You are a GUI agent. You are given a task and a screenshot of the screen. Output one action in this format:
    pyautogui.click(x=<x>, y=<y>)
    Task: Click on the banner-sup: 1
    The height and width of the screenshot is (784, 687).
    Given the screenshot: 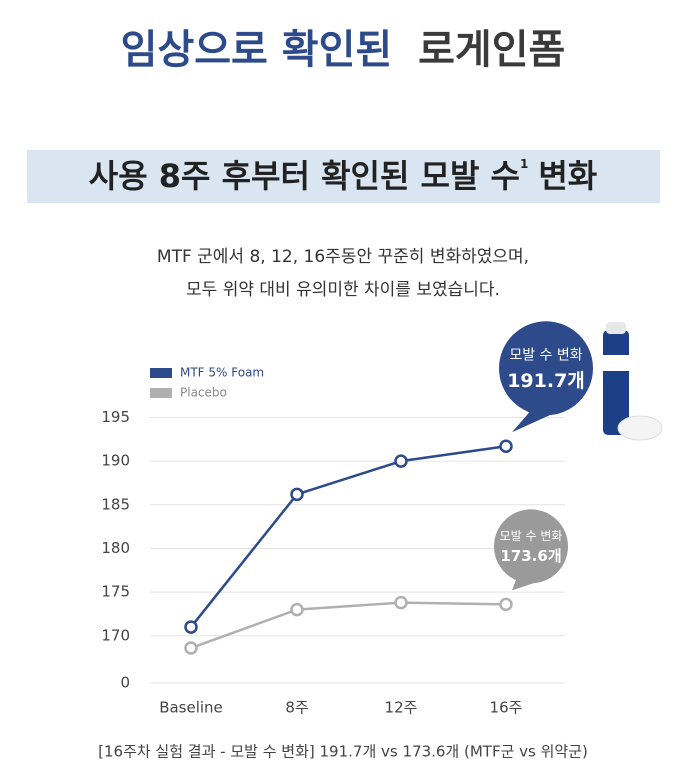 What is the action you would take?
    pyautogui.click(x=524, y=164)
    